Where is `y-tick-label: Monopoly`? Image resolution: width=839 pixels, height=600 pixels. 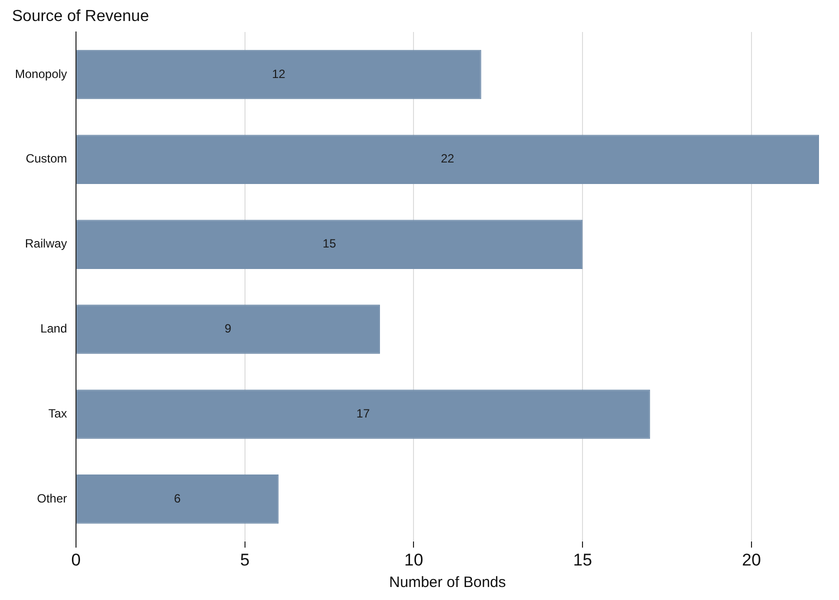 y-tick-label: Monopoly is located at coordinates (41, 73).